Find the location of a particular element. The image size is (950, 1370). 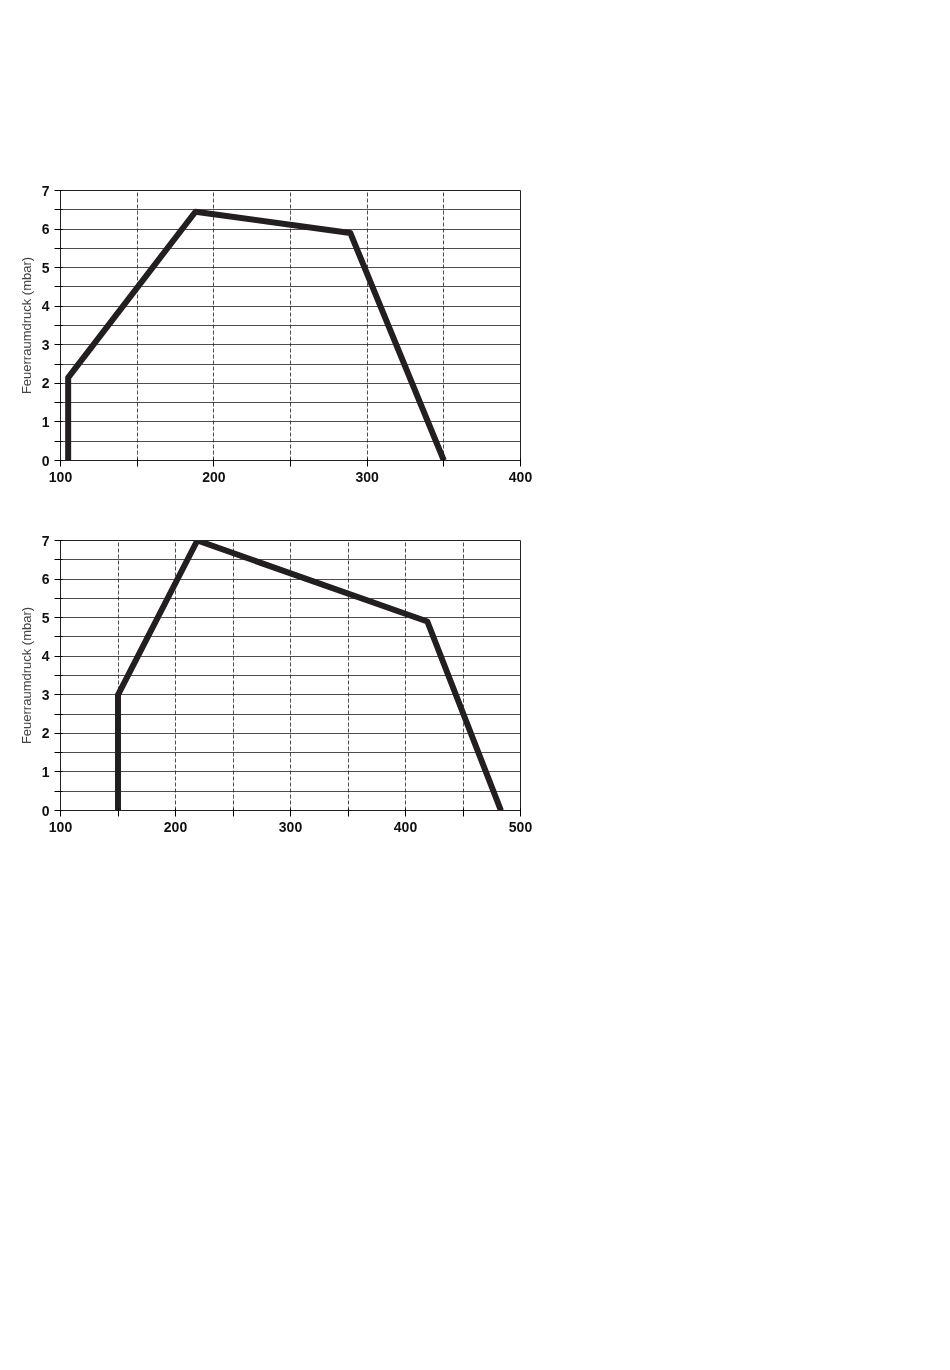

x-tick-label: 500 is located at coordinates (520, 826).